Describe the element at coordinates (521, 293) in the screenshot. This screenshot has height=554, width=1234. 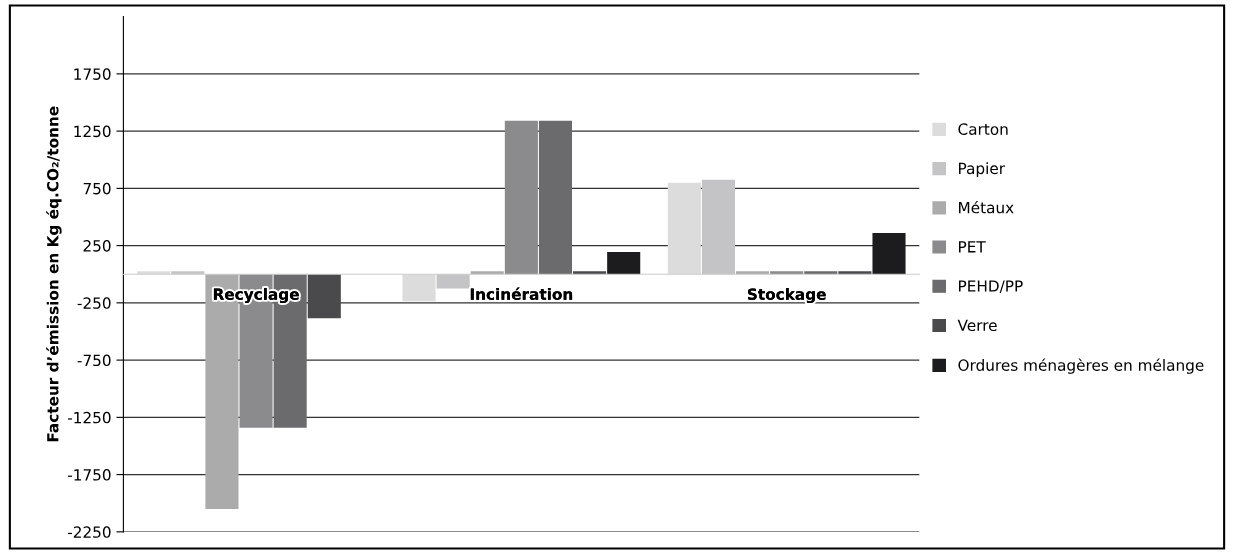
I see `x-tick-label: Incinération` at that location.